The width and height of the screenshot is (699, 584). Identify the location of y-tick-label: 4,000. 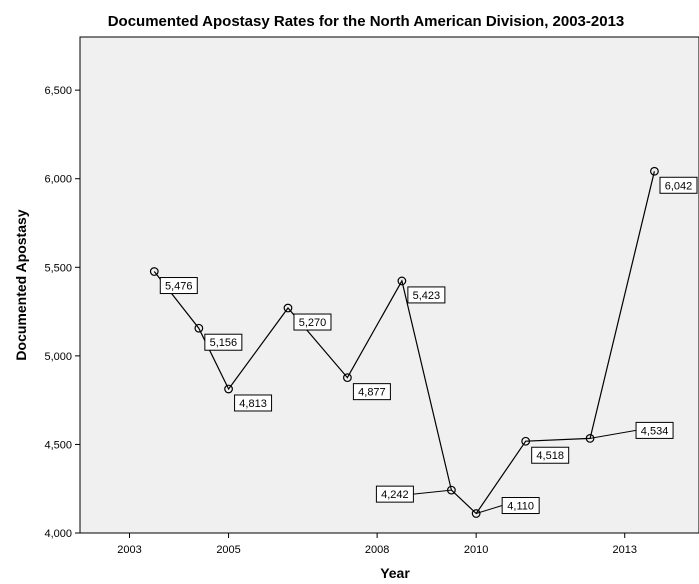
(58, 534).